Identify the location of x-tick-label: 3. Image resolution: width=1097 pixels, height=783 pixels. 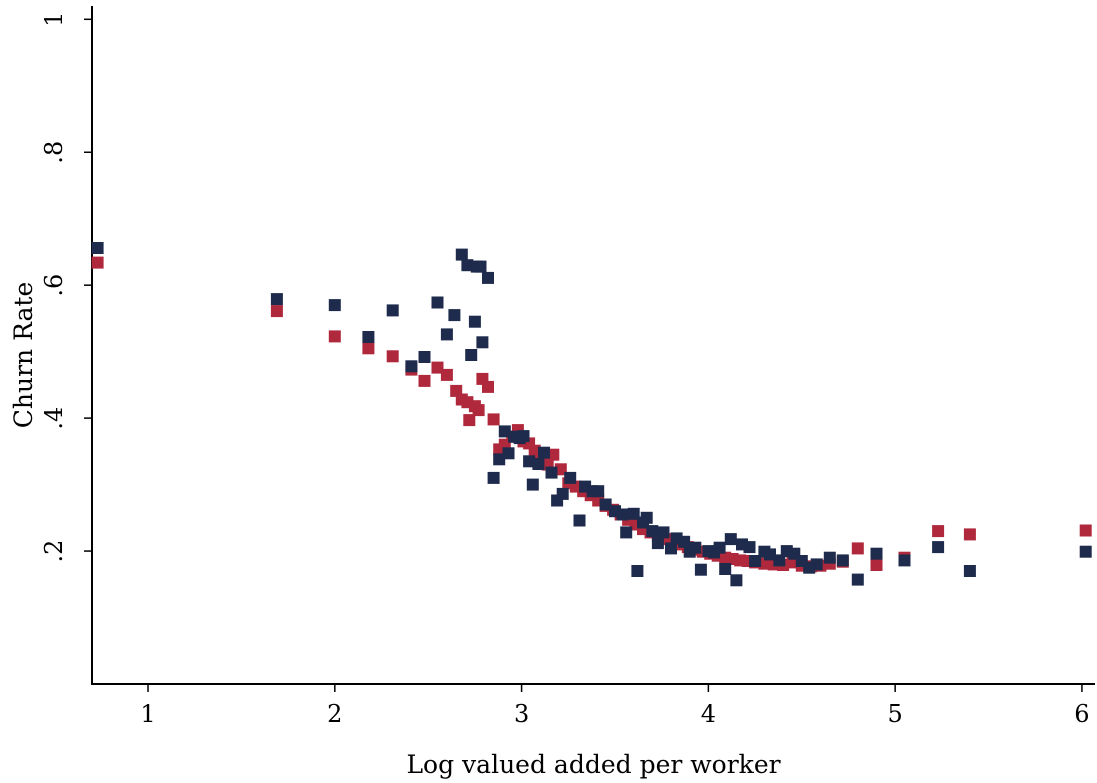
(521, 714).